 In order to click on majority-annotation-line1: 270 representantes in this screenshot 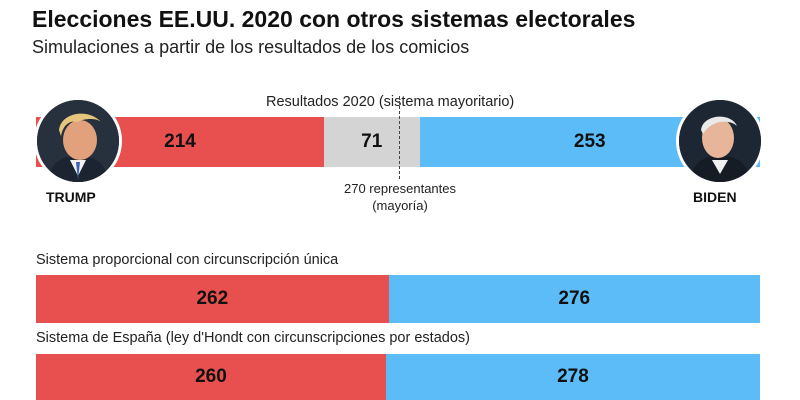, I will do `click(400, 188)`.